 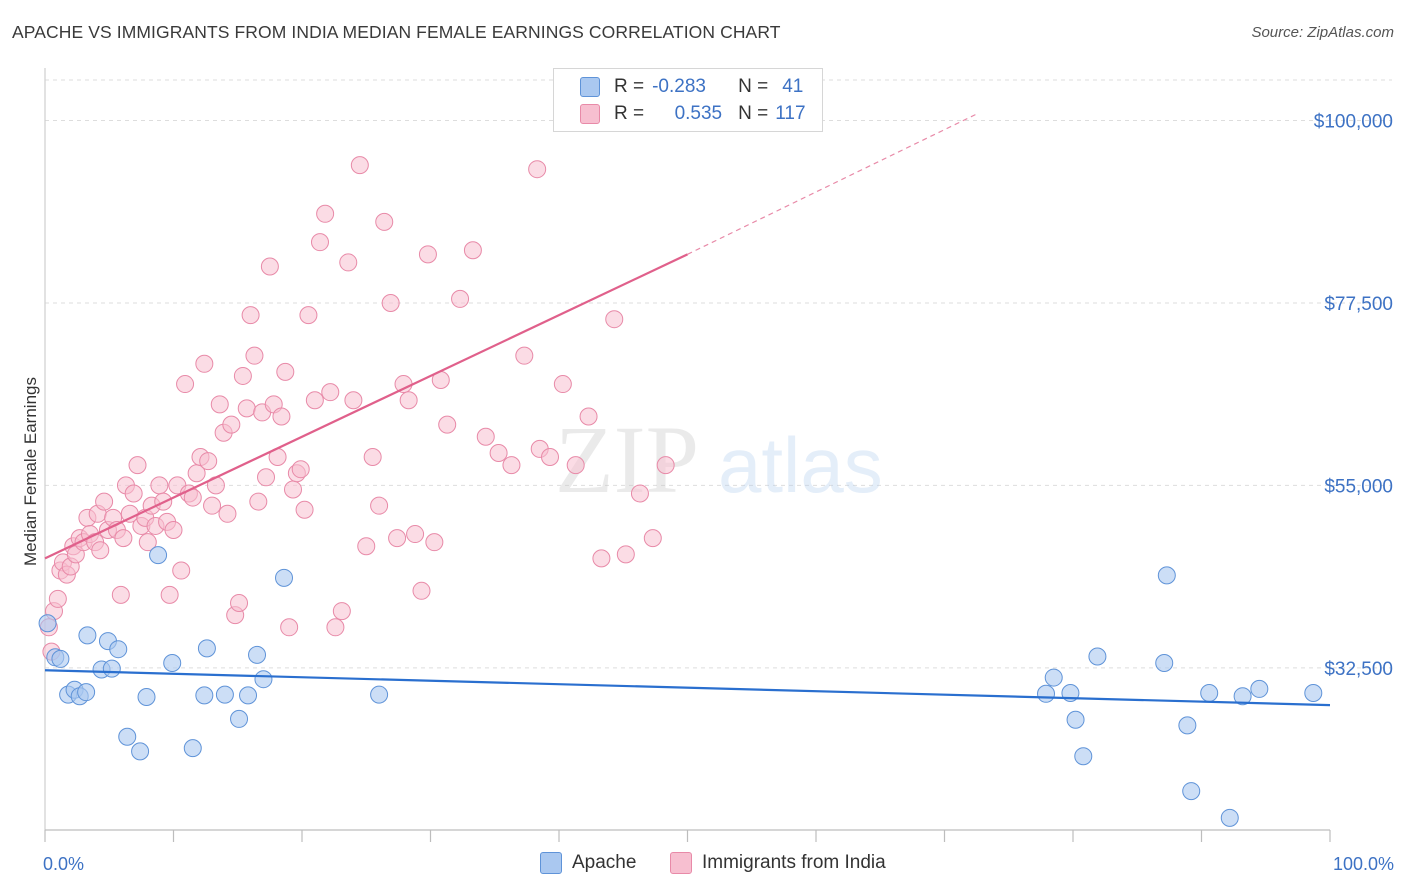 What do you see at coordinates (604, 862) in the screenshot?
I see `apache-legend-label: Apache` at bounding box center [604, 862].